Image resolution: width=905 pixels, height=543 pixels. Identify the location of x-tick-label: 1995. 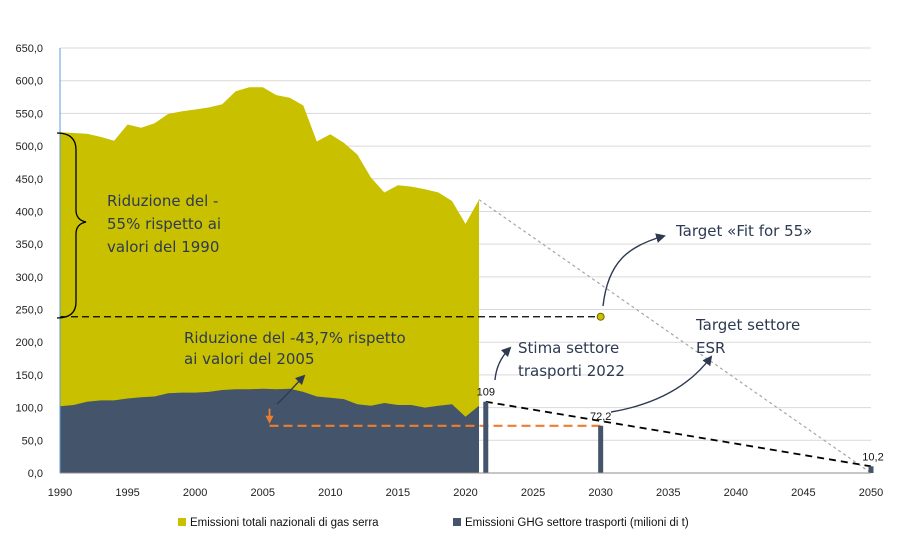
(127, 493).